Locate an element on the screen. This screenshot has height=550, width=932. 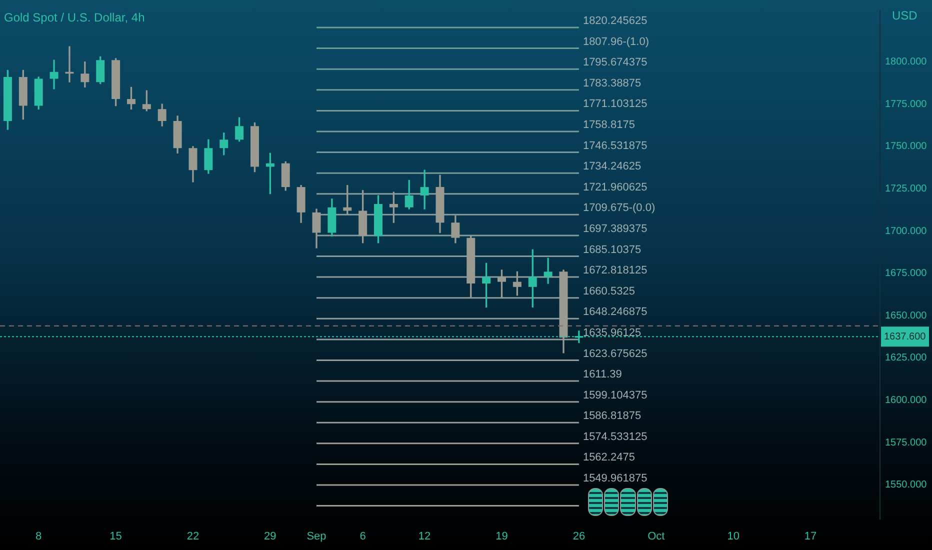
y-tick-label: 1650.000 is located at coordinates (906, 316).